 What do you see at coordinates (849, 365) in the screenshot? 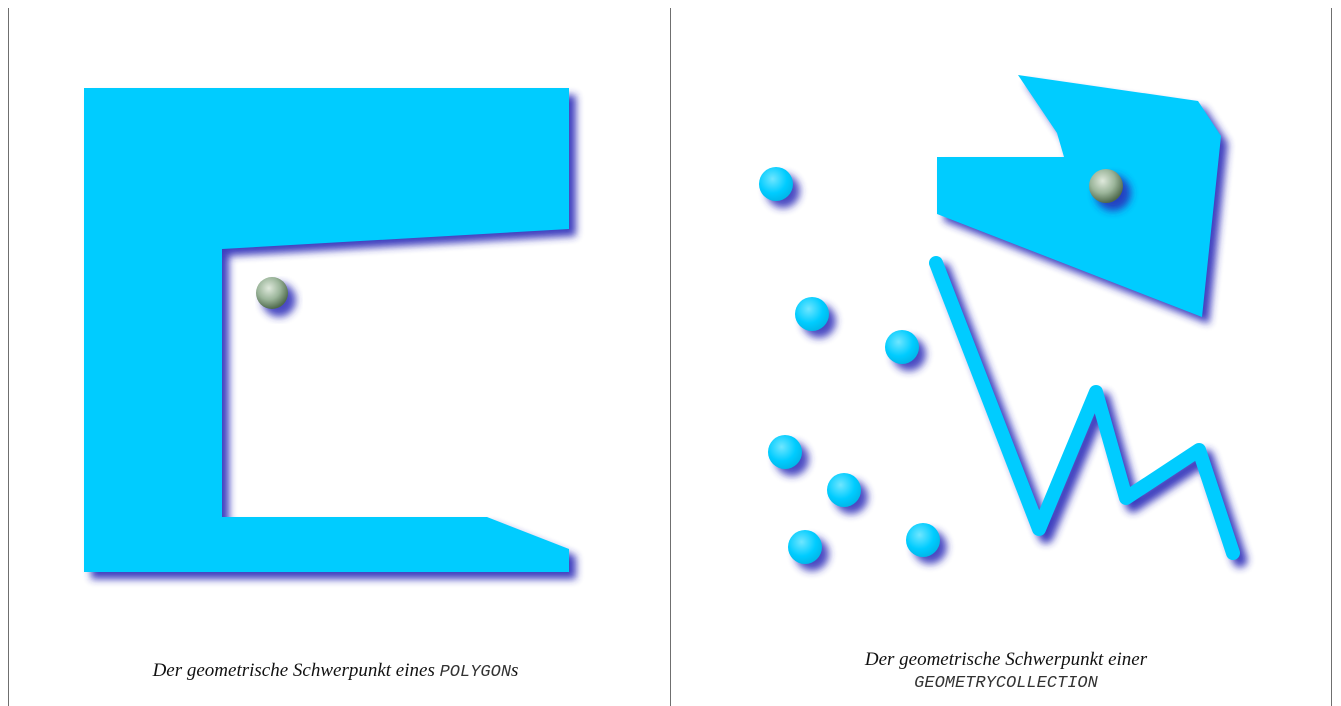
I see `collection-points` at bounding box center [849, 365].